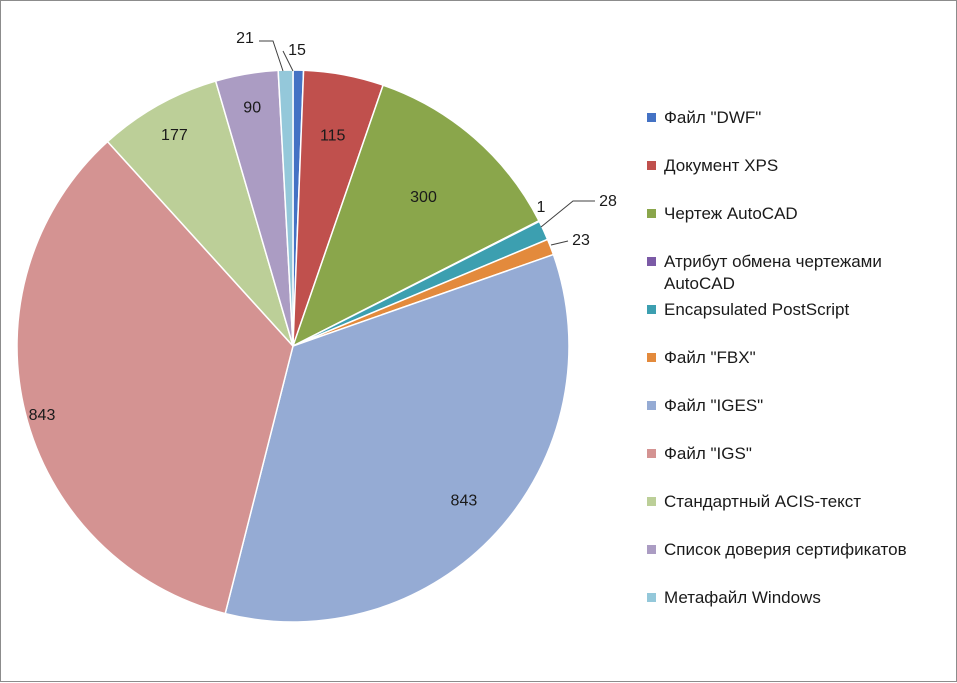 This screenshot has height=683, width=957. I want to click on legend-item-файл-iges: Файл "IGES", so click(705, 406).